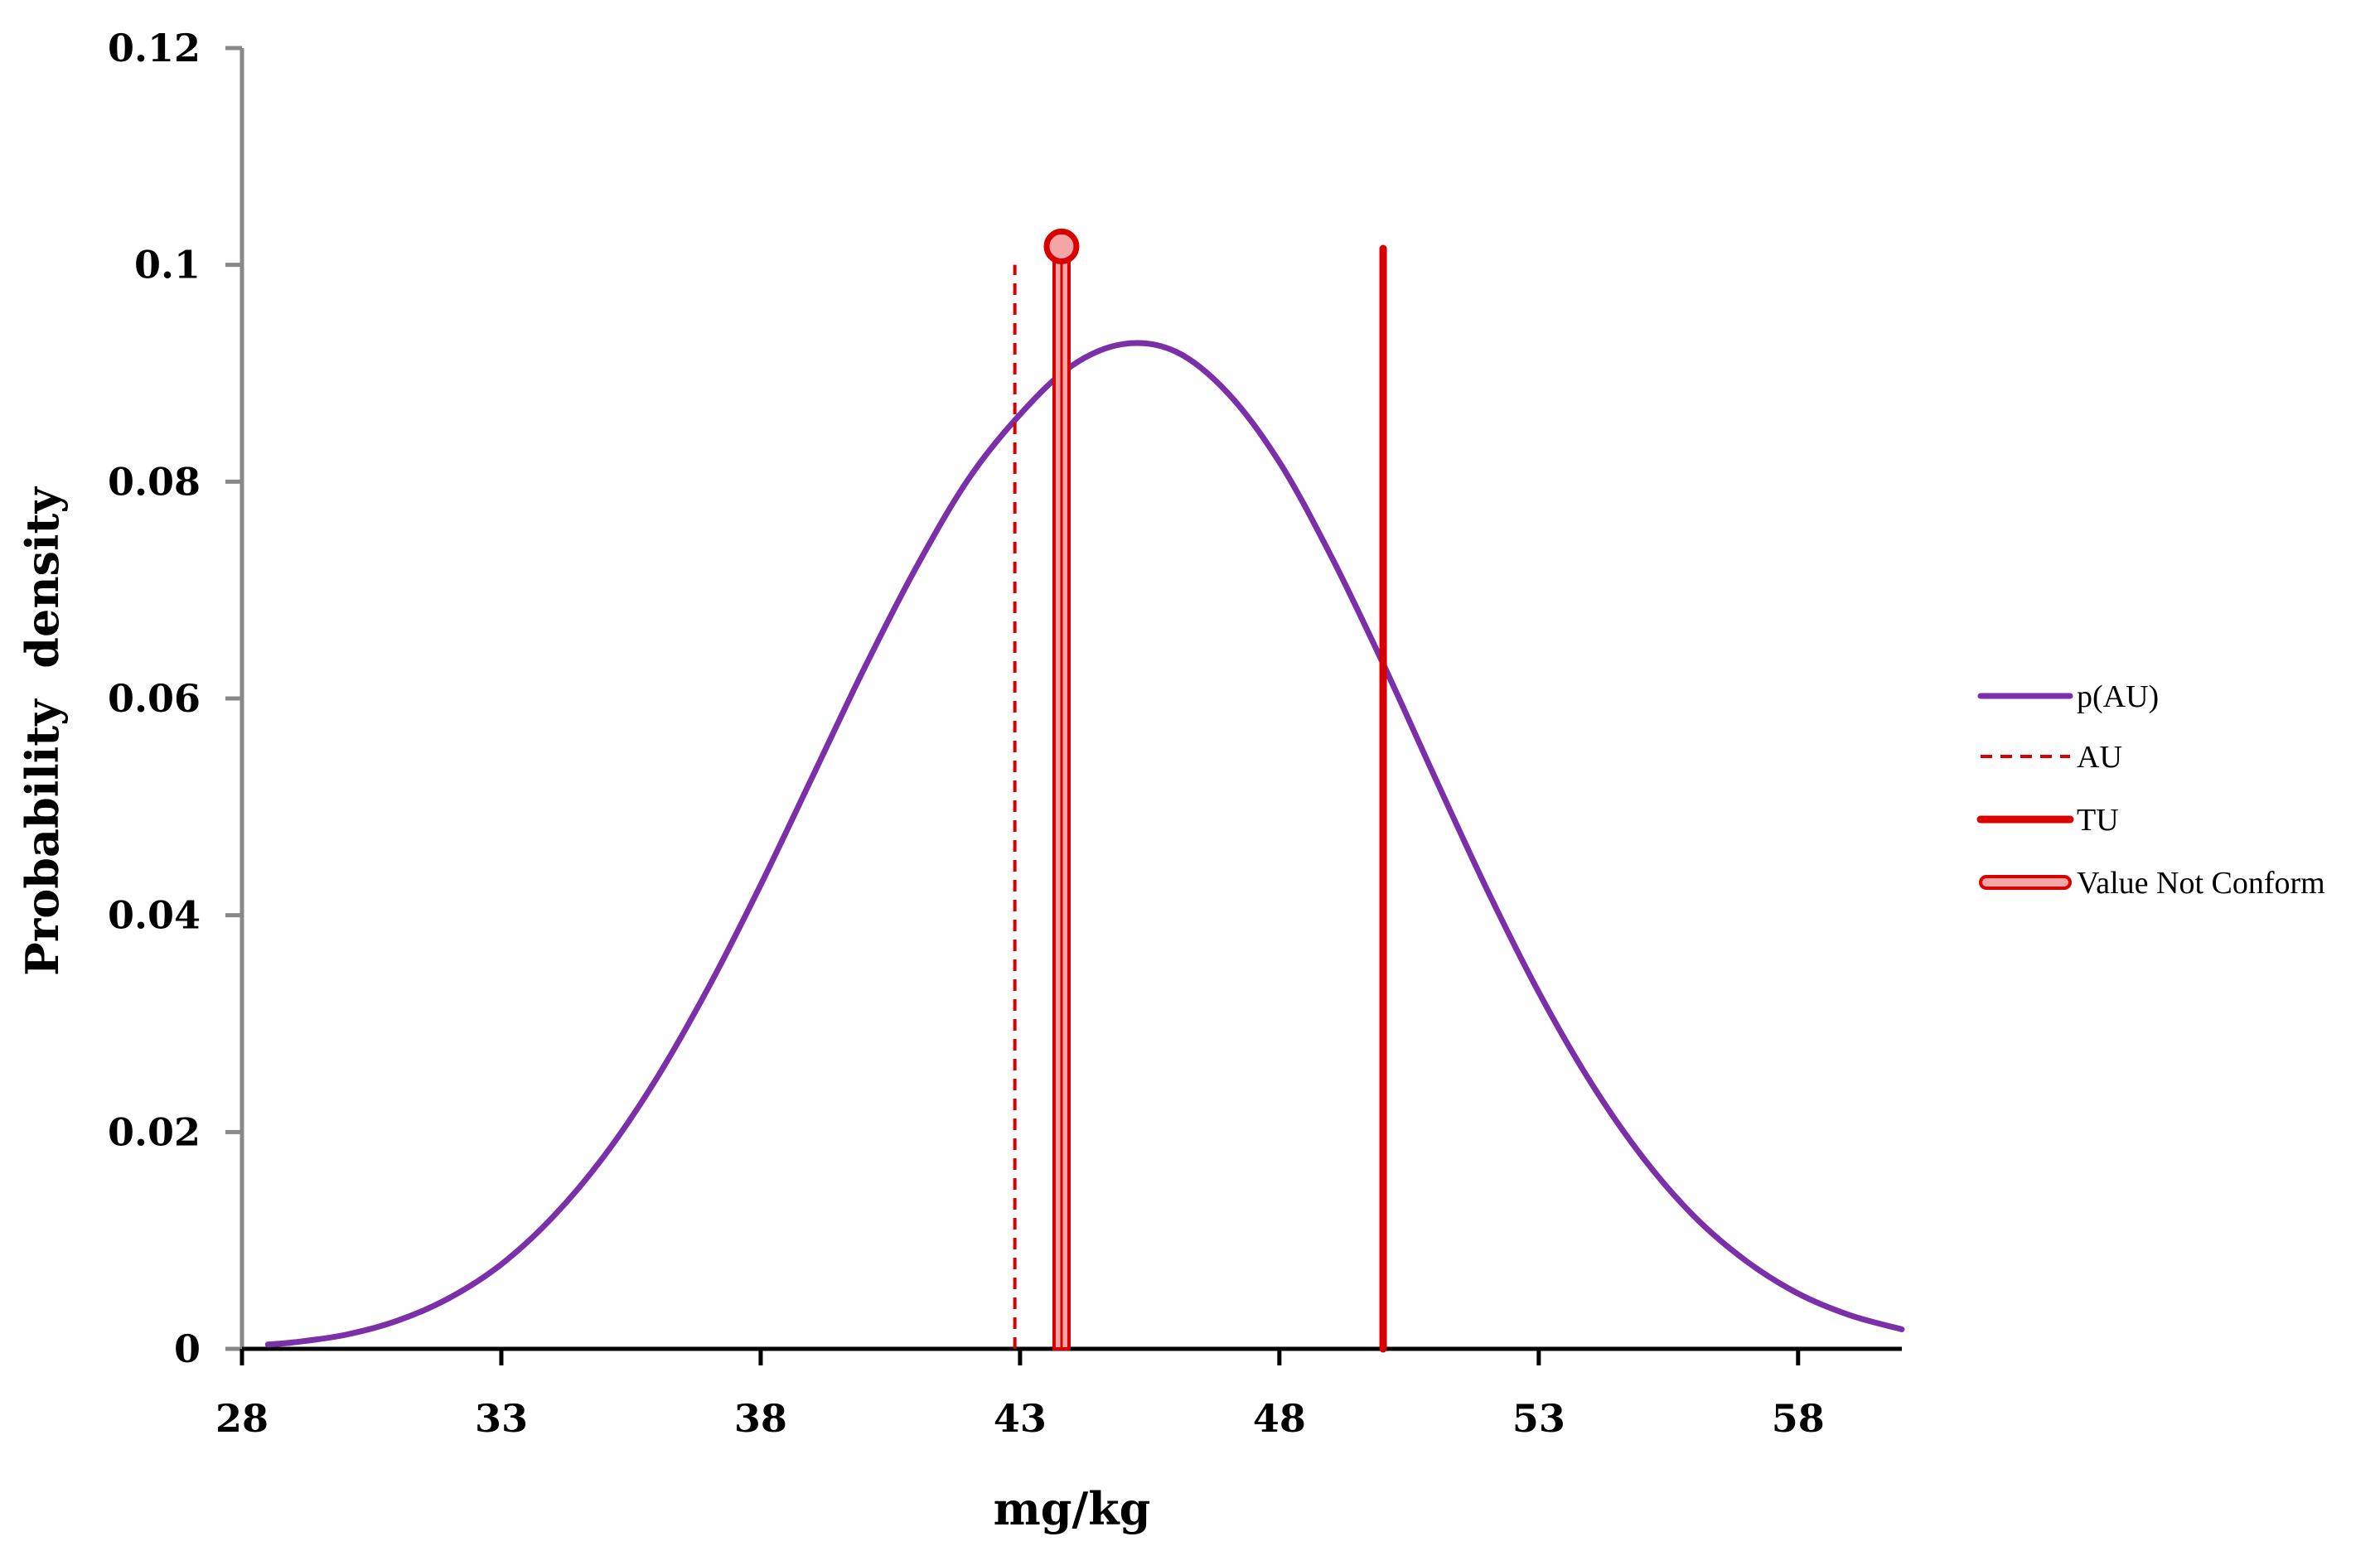  What do you see at coordinates (1061, 246) in the screenshot?
I see `value-not-conform-point` at bounding box center [1061, 246].